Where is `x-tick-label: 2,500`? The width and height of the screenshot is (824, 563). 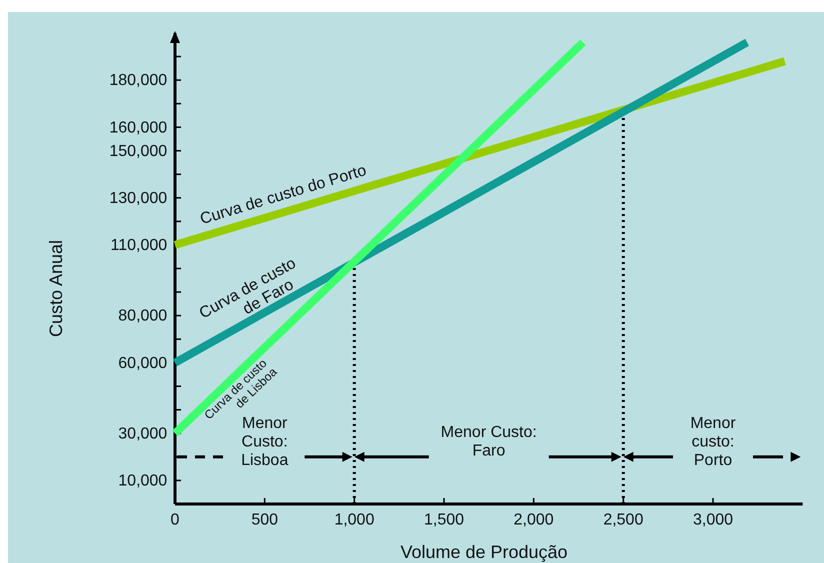 x-tick-label: 2,500 is located at coordinates (623, 520).